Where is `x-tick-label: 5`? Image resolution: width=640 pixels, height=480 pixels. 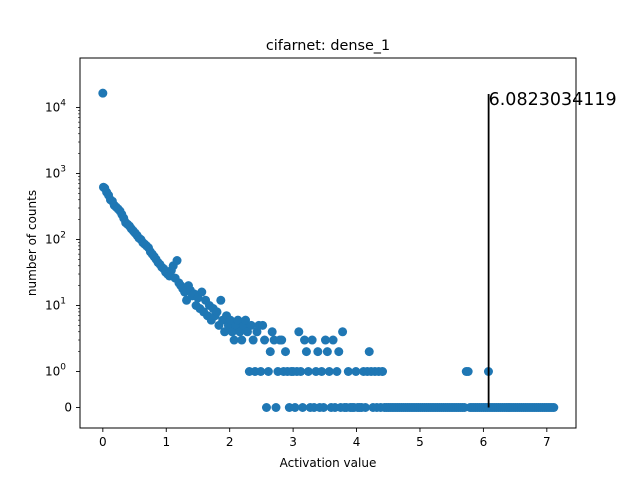 x-tick-label: 5 is located at coordinates (420, 442).